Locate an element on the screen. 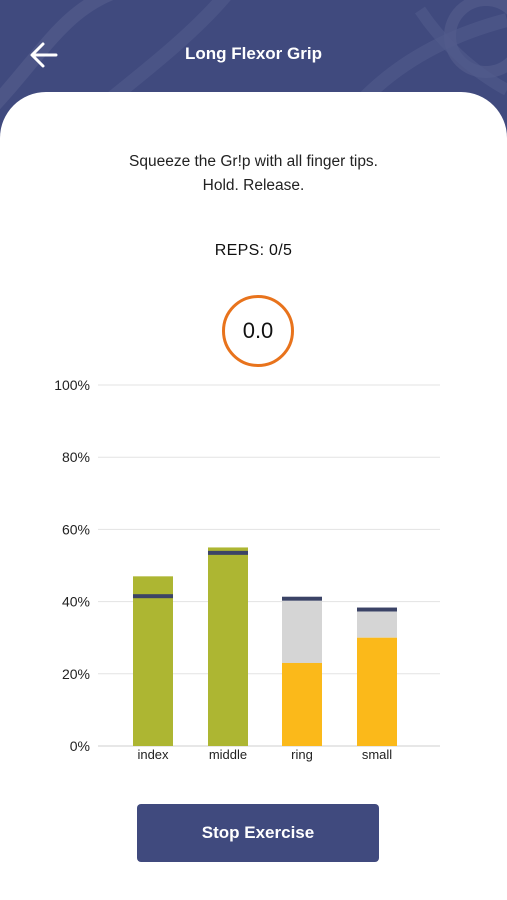  reps-counter: REPS: 0/5 is located at coordinates (253, 250).